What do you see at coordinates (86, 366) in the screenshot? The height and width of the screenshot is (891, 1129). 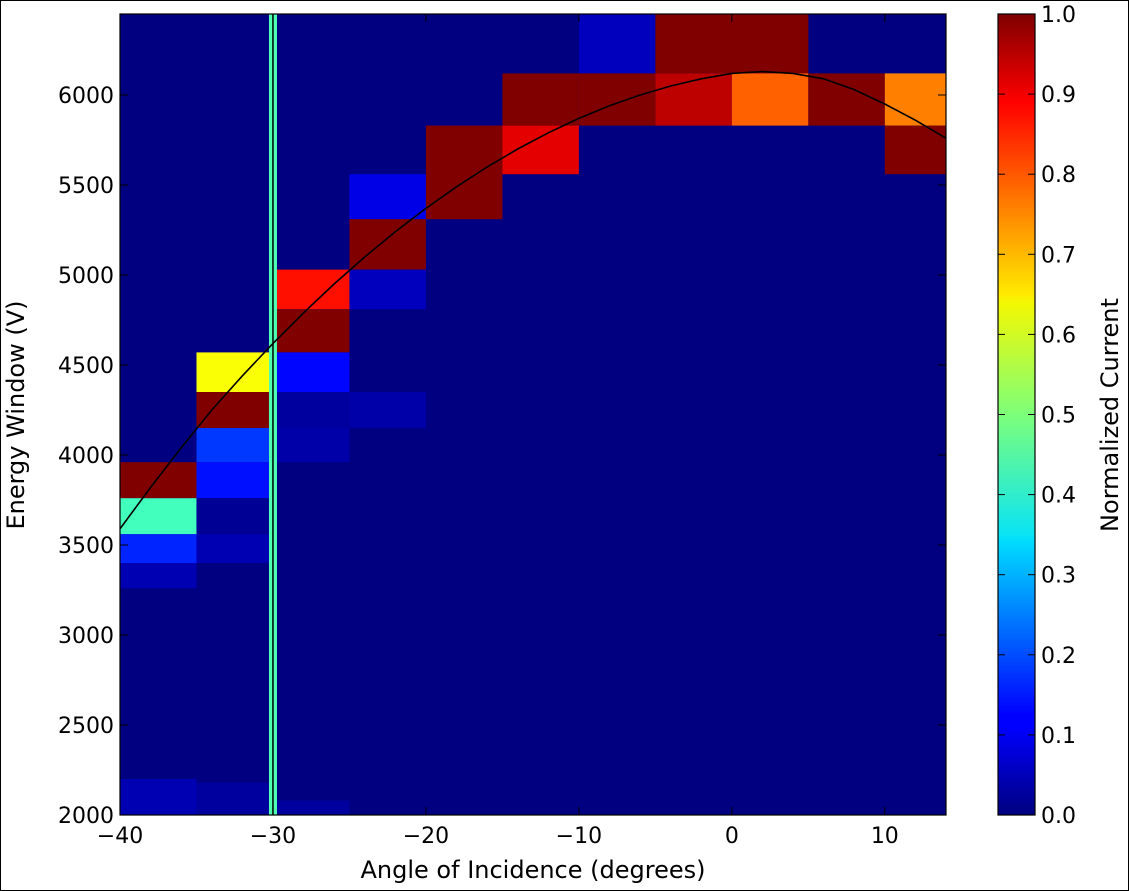 I see `y-tick-label: 4500` at bounding box center [86, 366].